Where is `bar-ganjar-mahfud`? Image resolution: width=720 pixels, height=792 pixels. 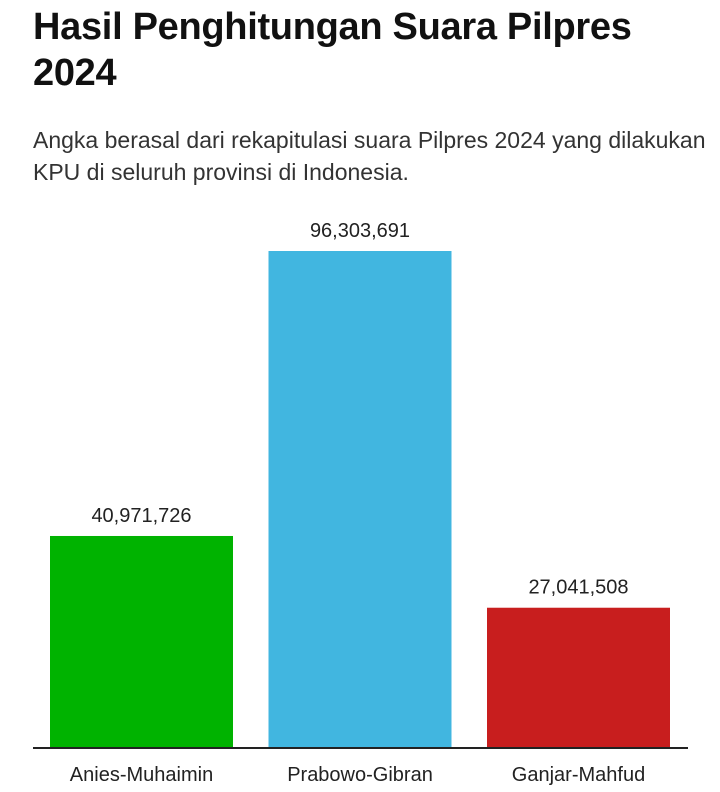
bar-ganjar-mahfud is located at coordinates (578, 677).